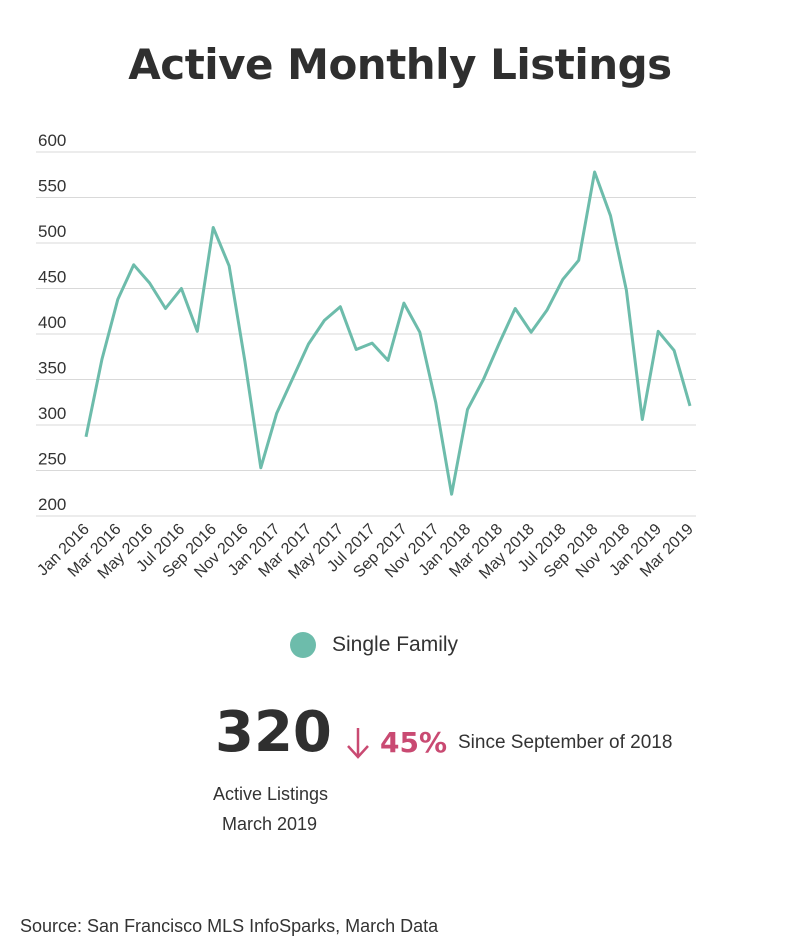 Image resolution: width=800 pixels, height=952 pixels. I want to click on y-tick-label: 400, so click(52, 322).